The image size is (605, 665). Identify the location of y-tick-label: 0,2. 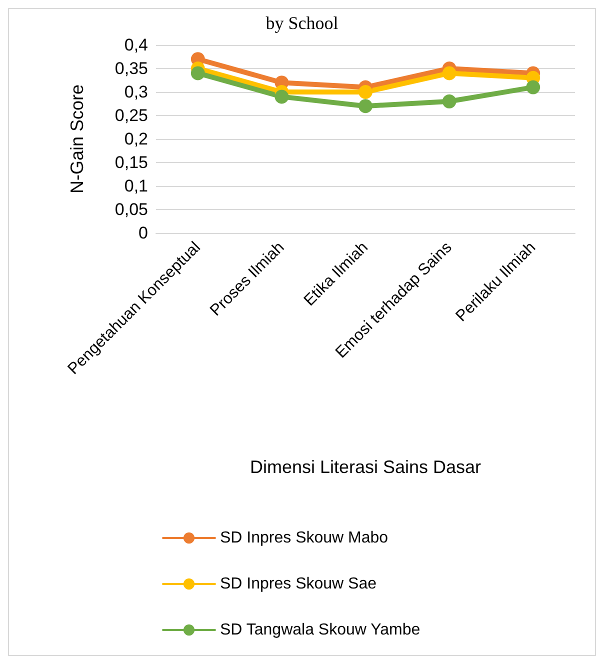
(136, 139).